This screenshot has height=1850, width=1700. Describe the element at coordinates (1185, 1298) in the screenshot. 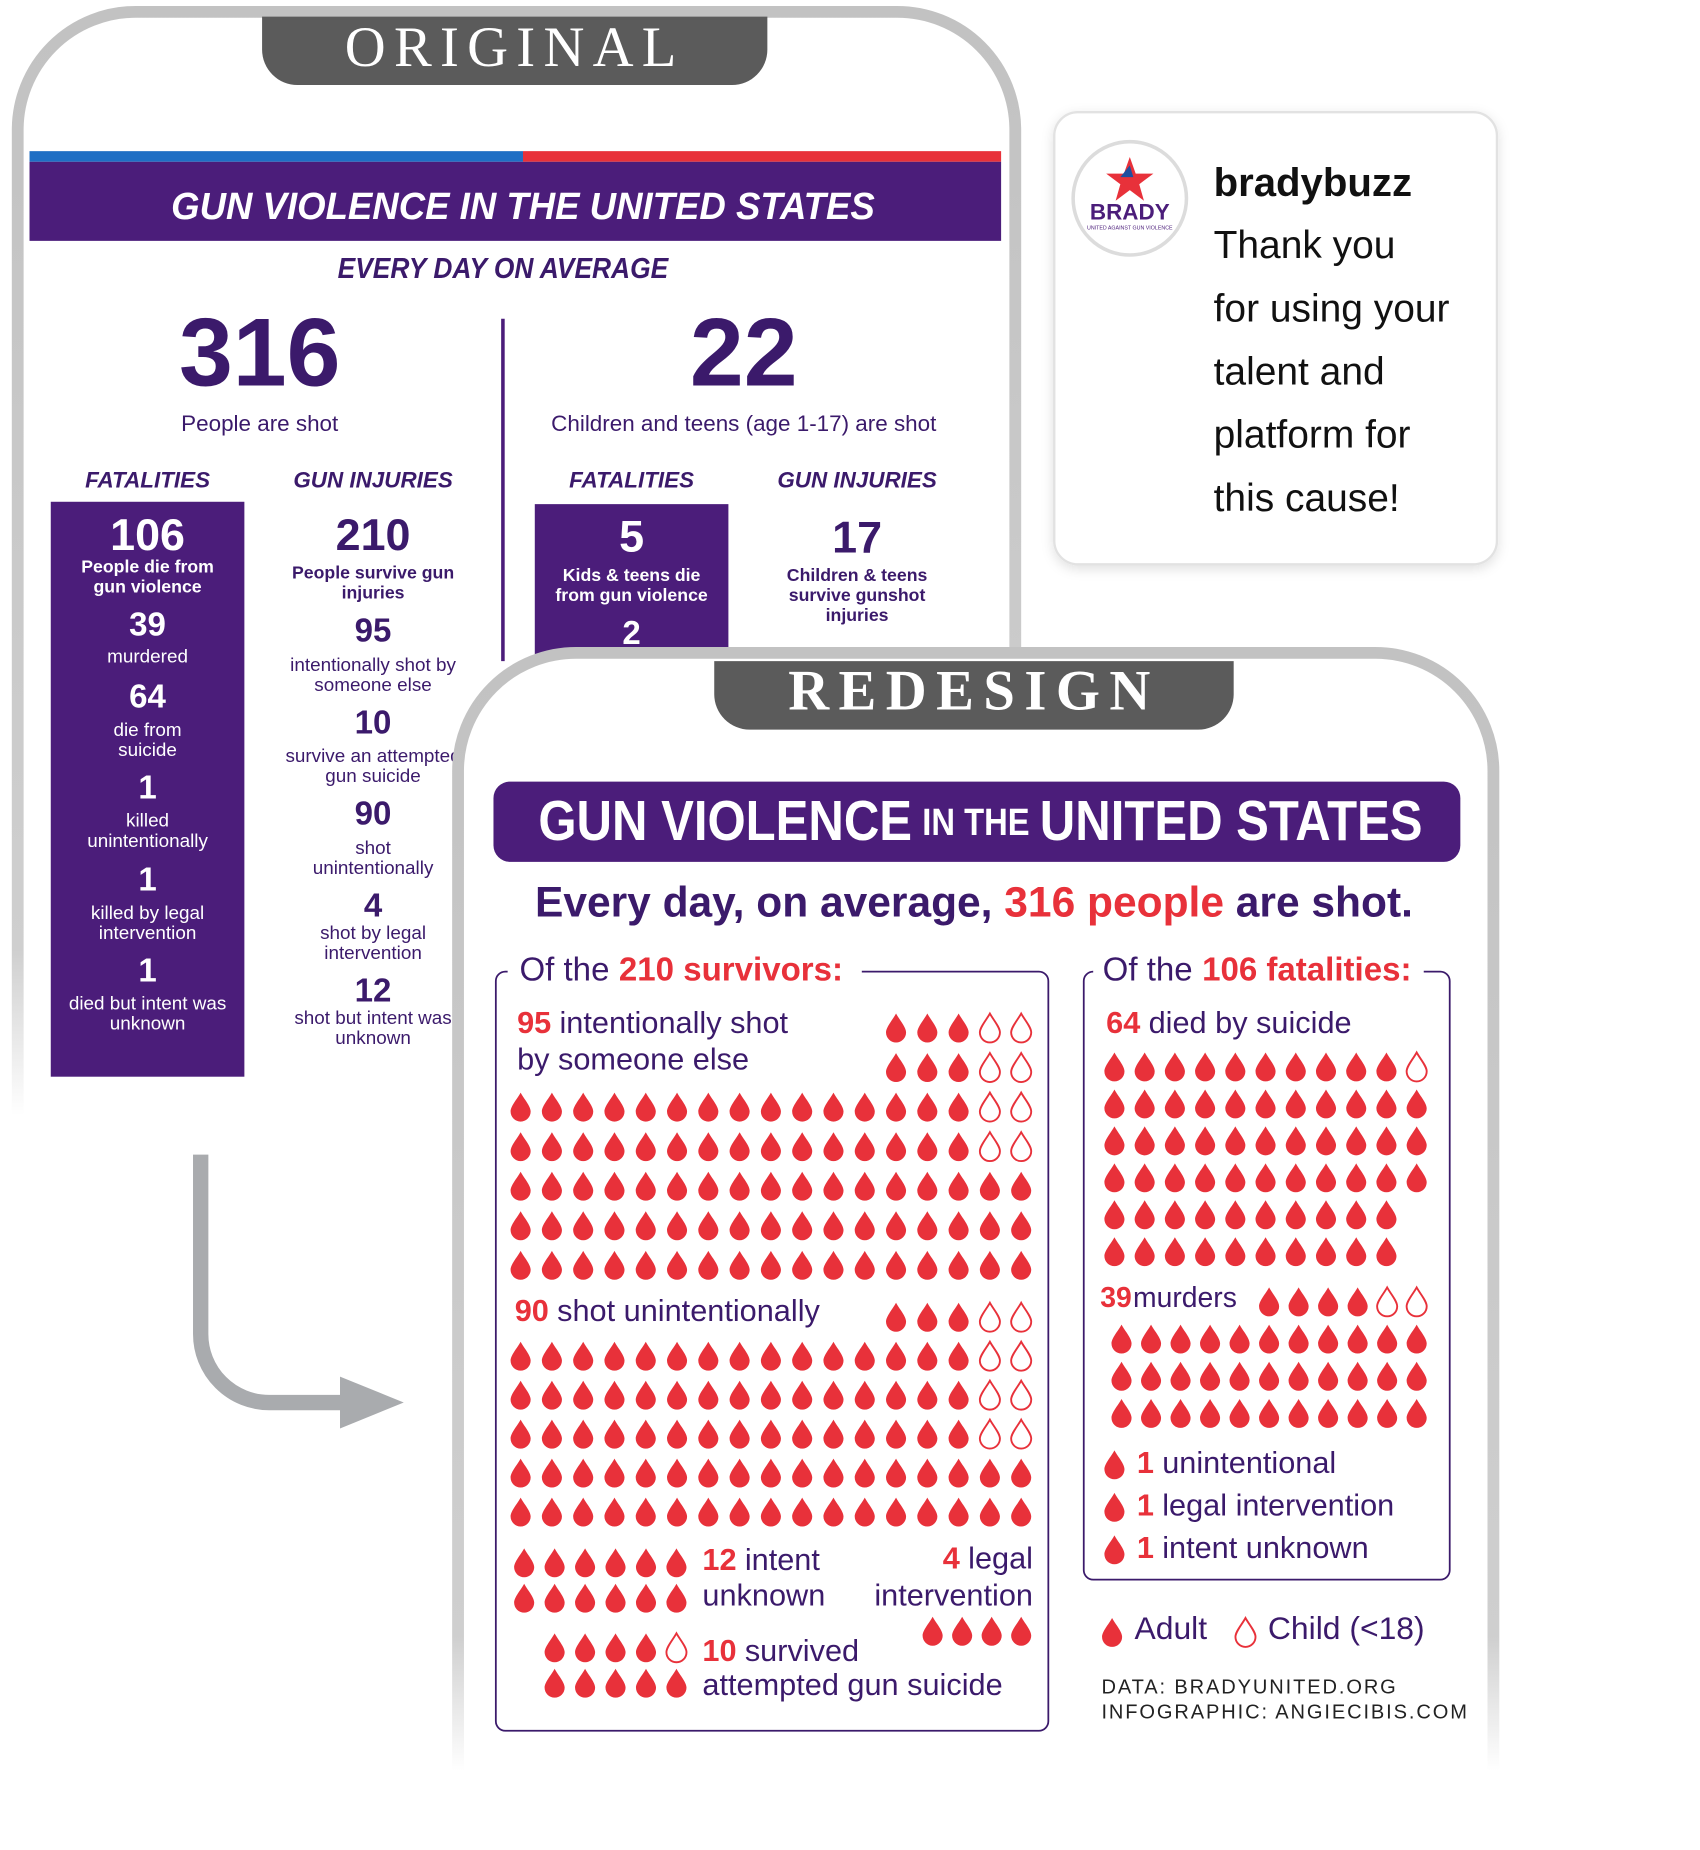

I see `group-text: murders` at that location.